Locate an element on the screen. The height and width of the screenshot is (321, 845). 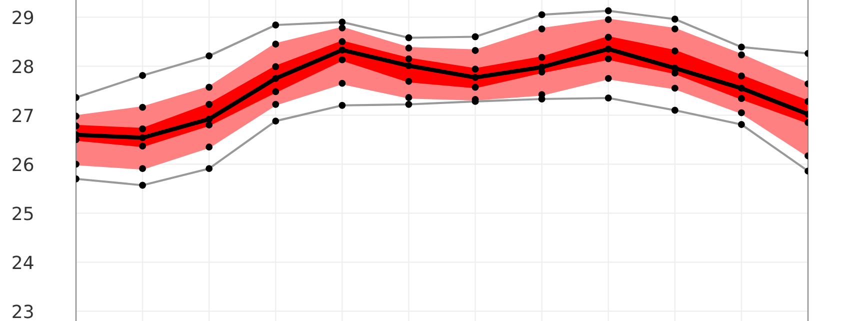
y-tick-label: 28 is located at coordinates (23, 67).